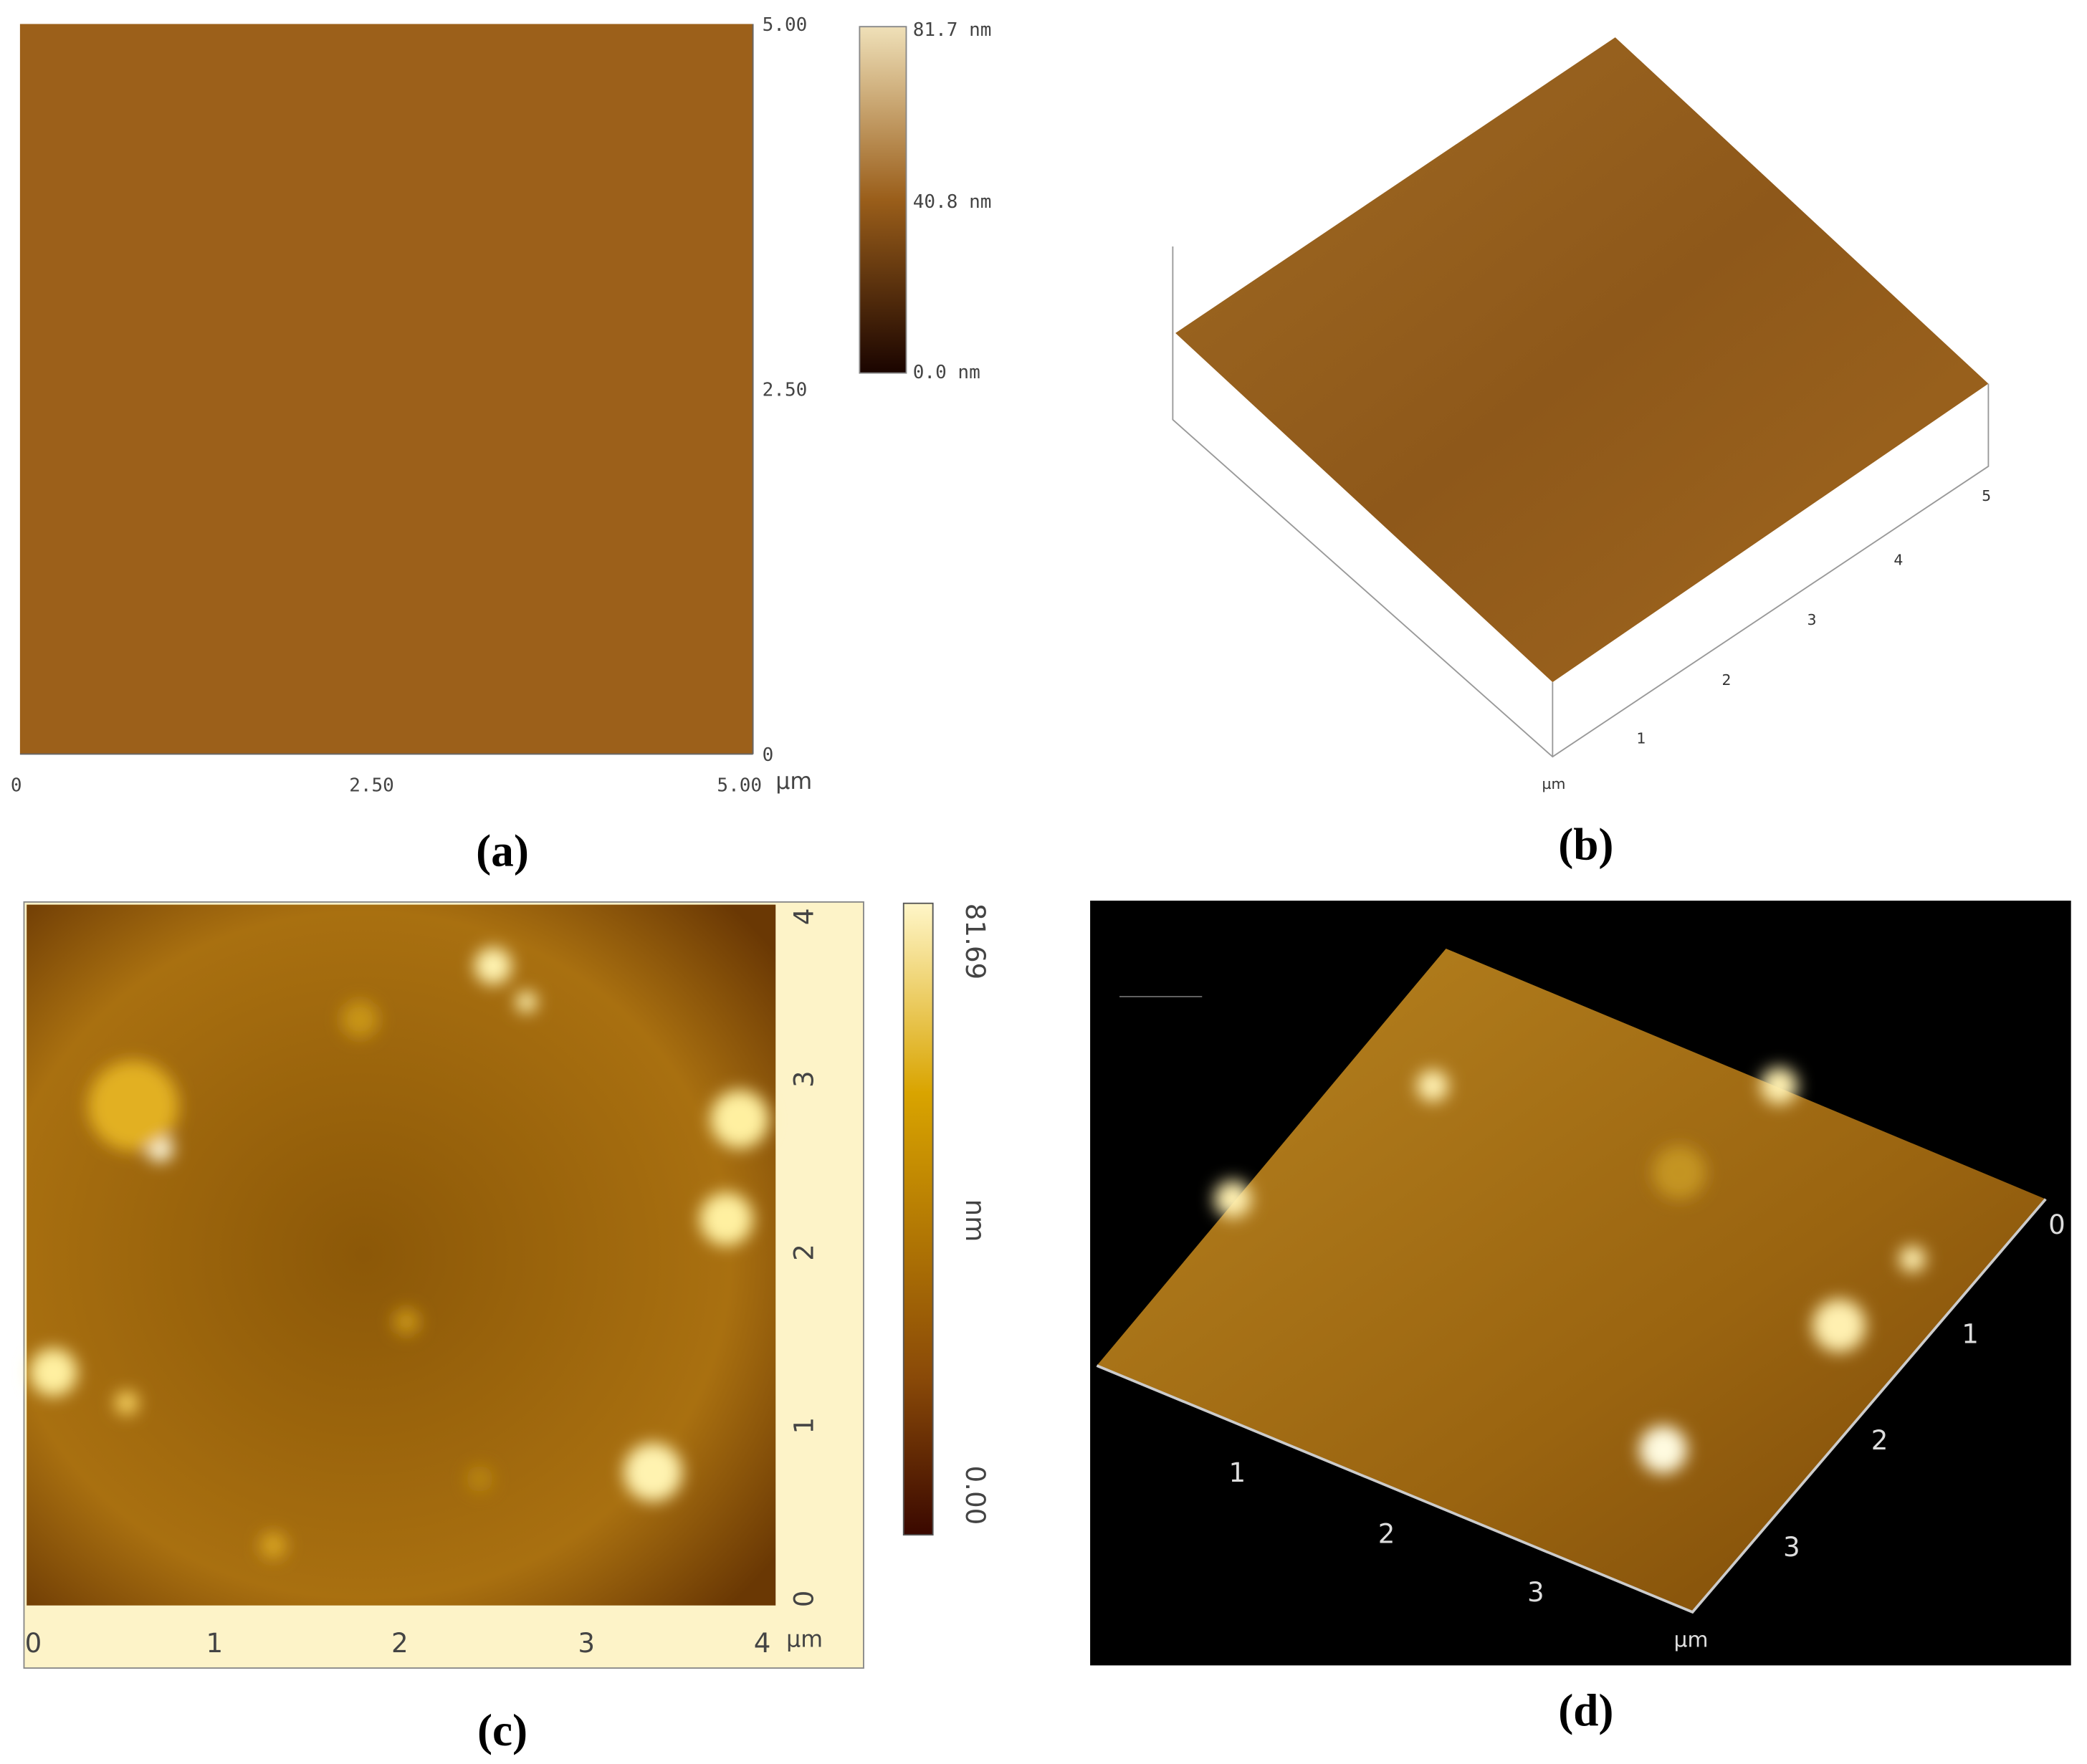  I want to click on afm-surface, so click(1582, 360).